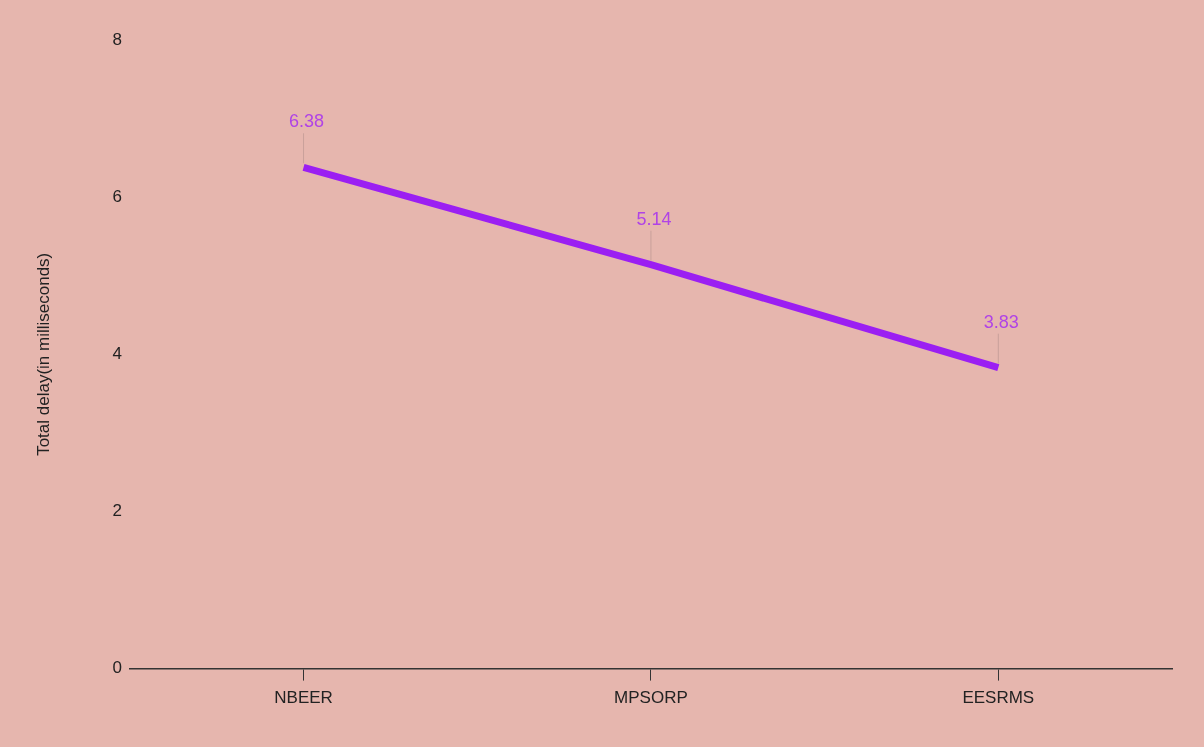 This screenshot has height=747, width=1204. What do you see at coordinates (117, 353) in the screenshot?
I see `y-tick-label: 4` at bounding box center [117, 353].